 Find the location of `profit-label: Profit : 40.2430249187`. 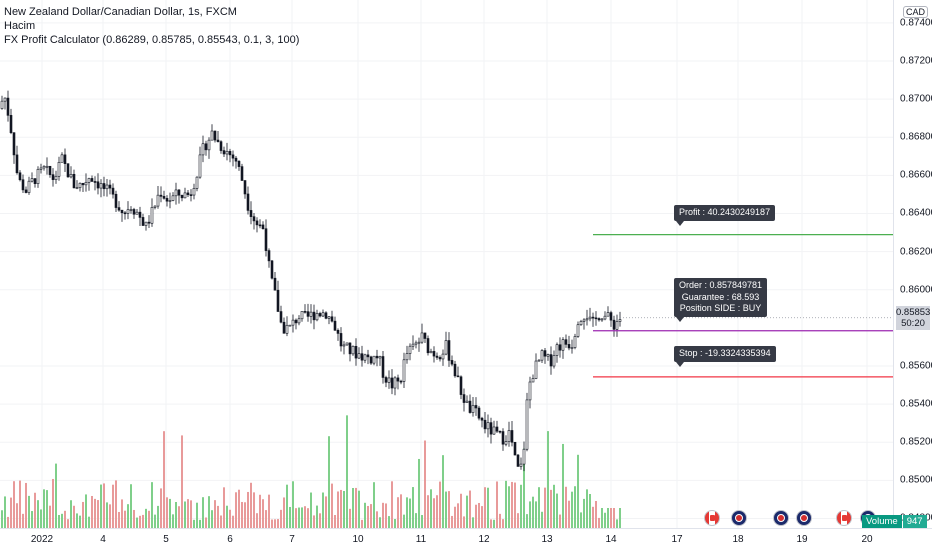

profit-label: Profit : 40.2430249187 is located at coordinates (725, 215).